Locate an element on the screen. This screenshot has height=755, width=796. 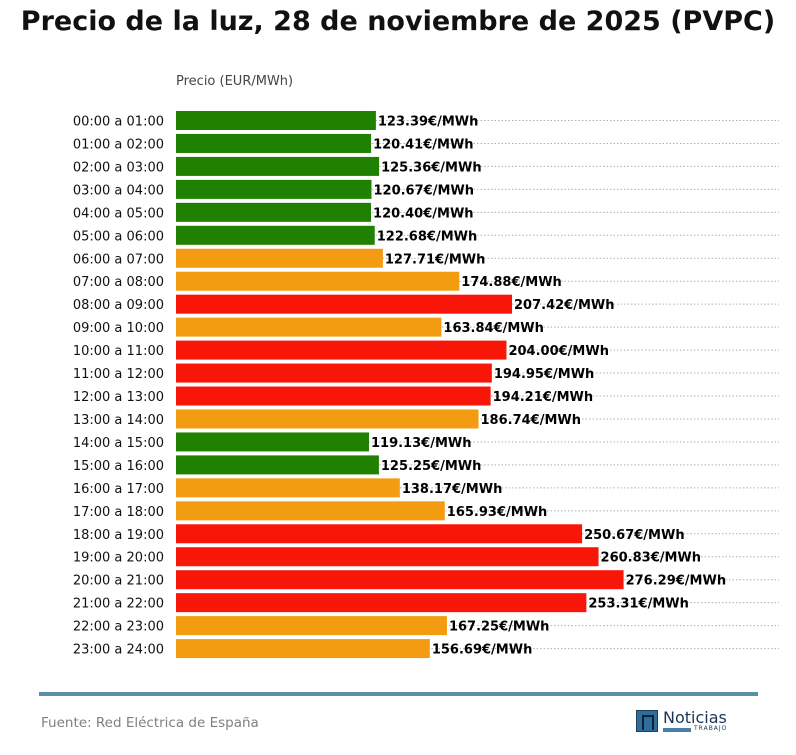
tick-label: 06:00 a 07:00 is located at coordinates (118, 259).